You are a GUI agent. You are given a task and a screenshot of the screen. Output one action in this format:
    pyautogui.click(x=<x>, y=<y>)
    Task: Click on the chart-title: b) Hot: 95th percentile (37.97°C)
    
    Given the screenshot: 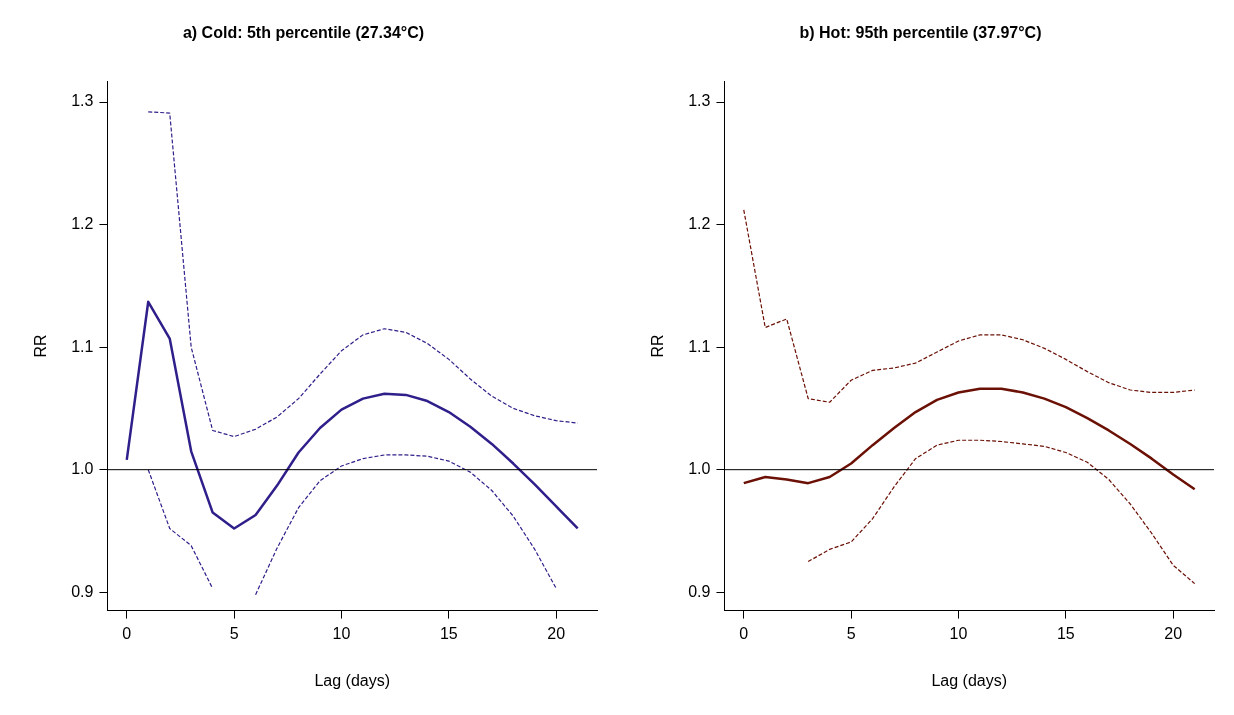 What is the action you would take?
    pyautogui.click(x=920, y=33)
    